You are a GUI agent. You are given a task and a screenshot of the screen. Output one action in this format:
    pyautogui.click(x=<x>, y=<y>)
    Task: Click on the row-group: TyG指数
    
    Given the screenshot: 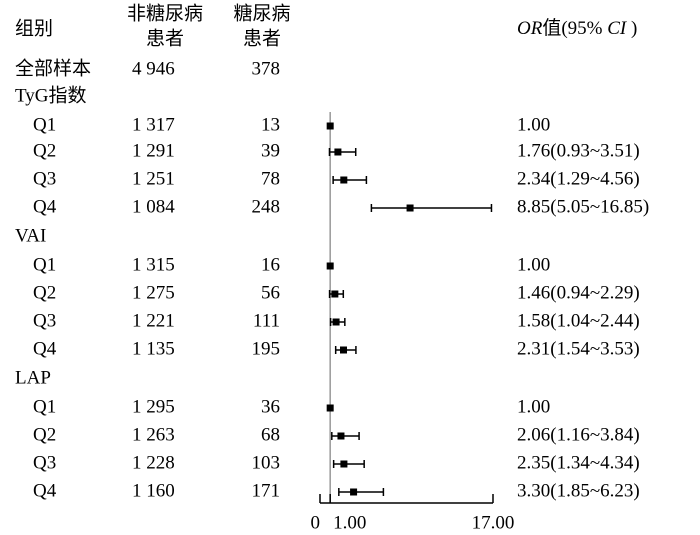 What is the action you would take?
    pyautogui.click(x=51, y=95)
    